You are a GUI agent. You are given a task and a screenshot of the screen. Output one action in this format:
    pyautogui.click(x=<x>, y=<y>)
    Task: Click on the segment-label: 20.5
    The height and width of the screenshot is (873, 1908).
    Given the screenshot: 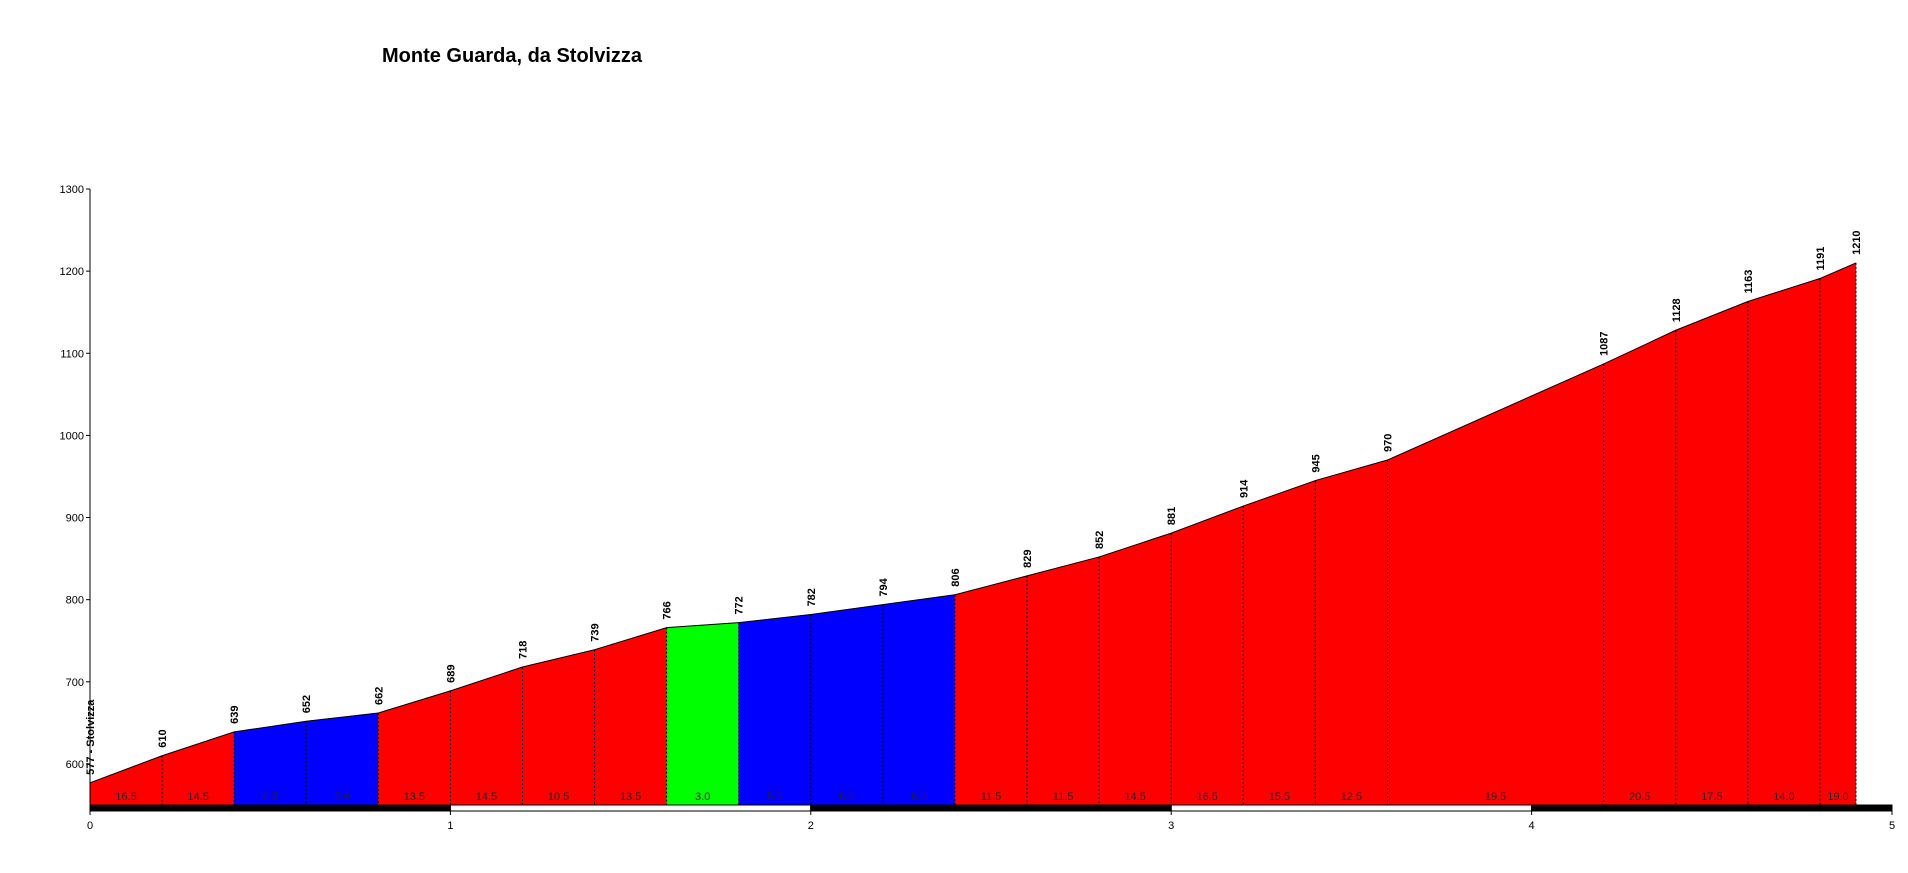 What is the action you would take?
    pyautogui.click(x=1639, y=797)
    